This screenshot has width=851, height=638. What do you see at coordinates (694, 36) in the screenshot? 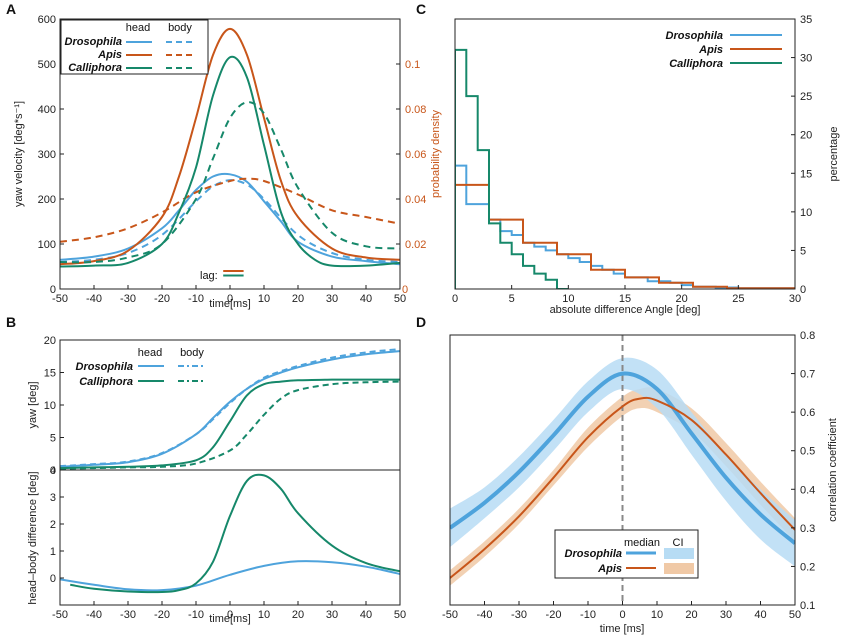
I see `panel-c-legend-drosophila: Drosophila` at bounding box center [694, 36].